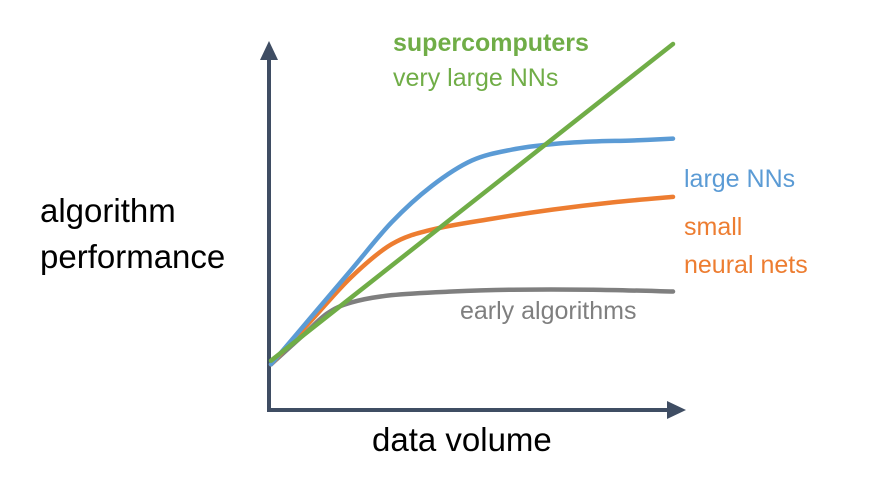 The image size is (872, 481). I want to click on series-label-large-1: large NNs, so click(739, 179).